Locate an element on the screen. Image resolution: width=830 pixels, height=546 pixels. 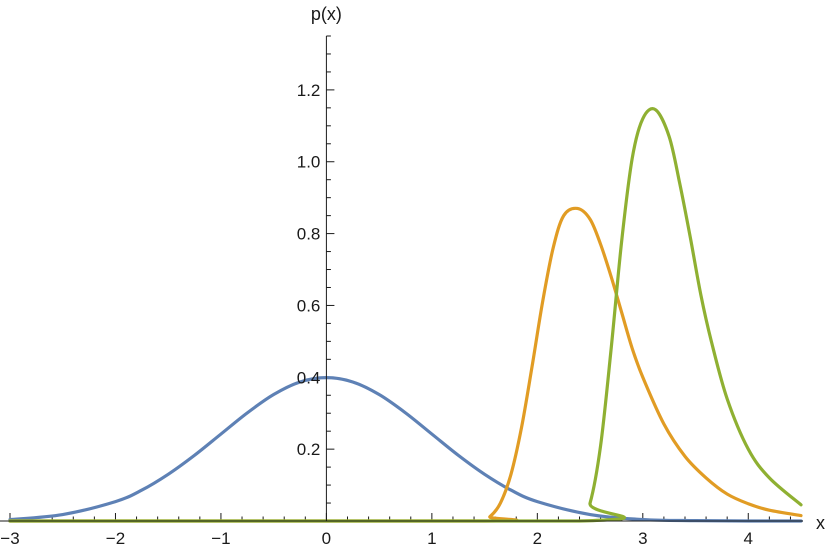
x-tick-label: 0 is located at coordinates (326, 537).